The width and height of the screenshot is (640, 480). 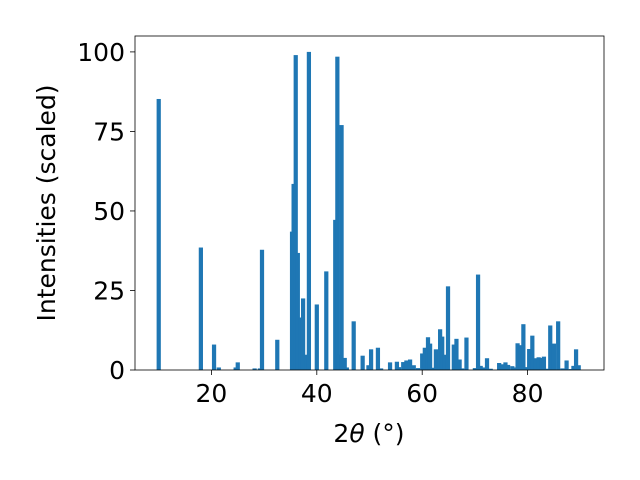 I want to click on x-tick-label: 80, so click(x=528, y=393).